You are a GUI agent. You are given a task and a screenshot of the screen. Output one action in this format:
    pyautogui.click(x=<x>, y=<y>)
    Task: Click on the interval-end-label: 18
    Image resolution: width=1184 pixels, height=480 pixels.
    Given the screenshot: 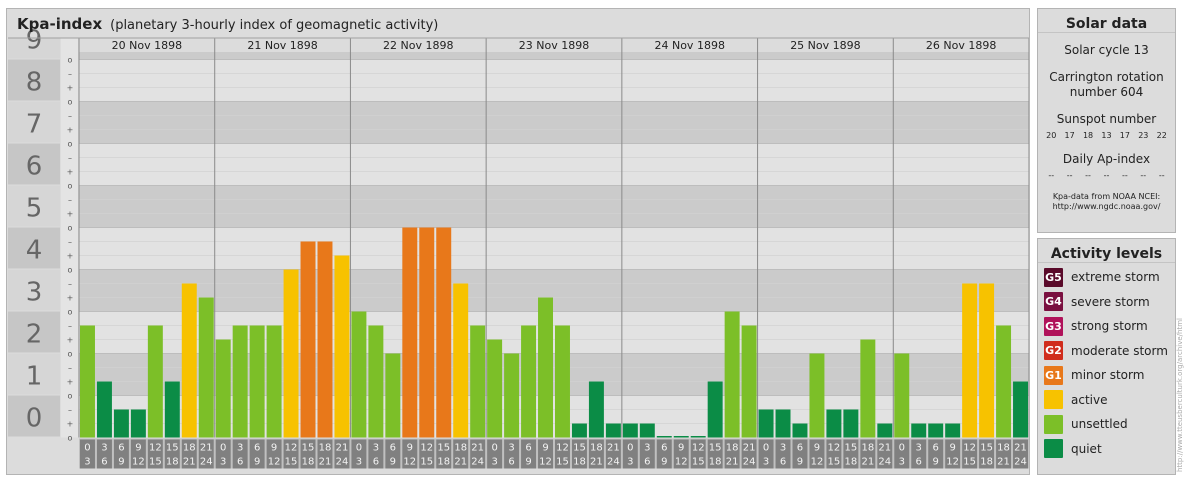 What is the action you would take?
    pyautogui.click(x=986, y=462)
    